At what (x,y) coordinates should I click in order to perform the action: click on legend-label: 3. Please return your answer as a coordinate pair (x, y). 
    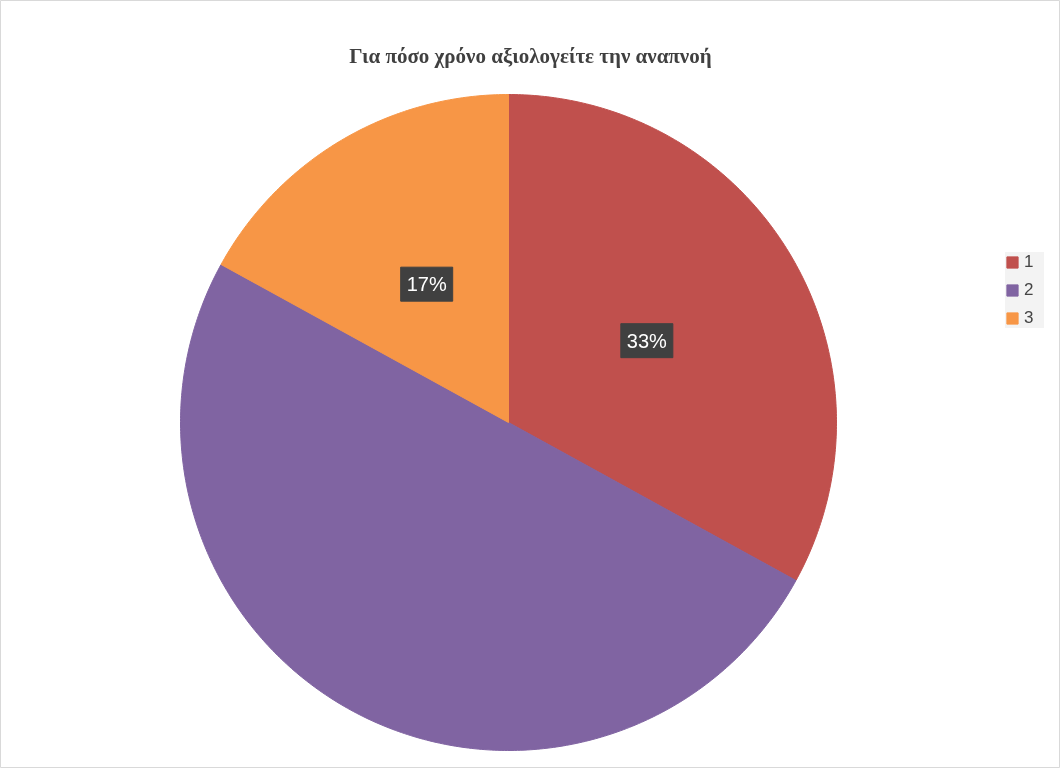
    Looking at the image, I should click on (1029, 318).